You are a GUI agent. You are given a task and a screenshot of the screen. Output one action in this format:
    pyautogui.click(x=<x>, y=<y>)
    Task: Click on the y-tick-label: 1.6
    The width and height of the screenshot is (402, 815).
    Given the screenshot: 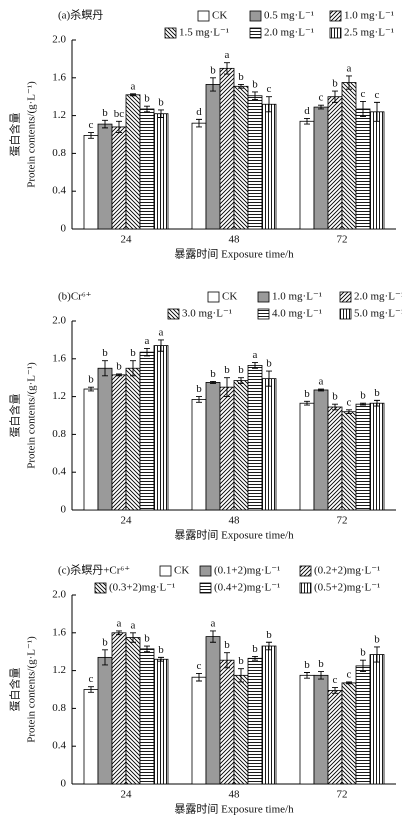 What is the action you would take?
    pyautogui.click(x=59, y=358)
    